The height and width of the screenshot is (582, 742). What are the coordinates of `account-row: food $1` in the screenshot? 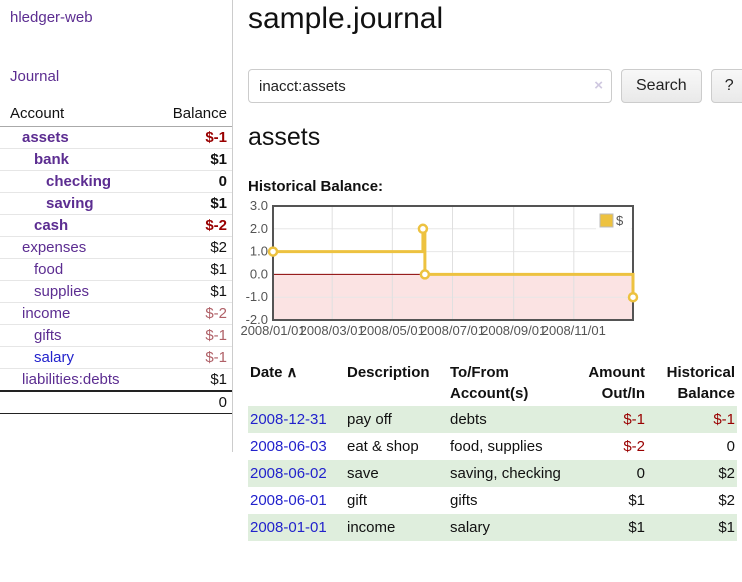 It's located at (116, 269).